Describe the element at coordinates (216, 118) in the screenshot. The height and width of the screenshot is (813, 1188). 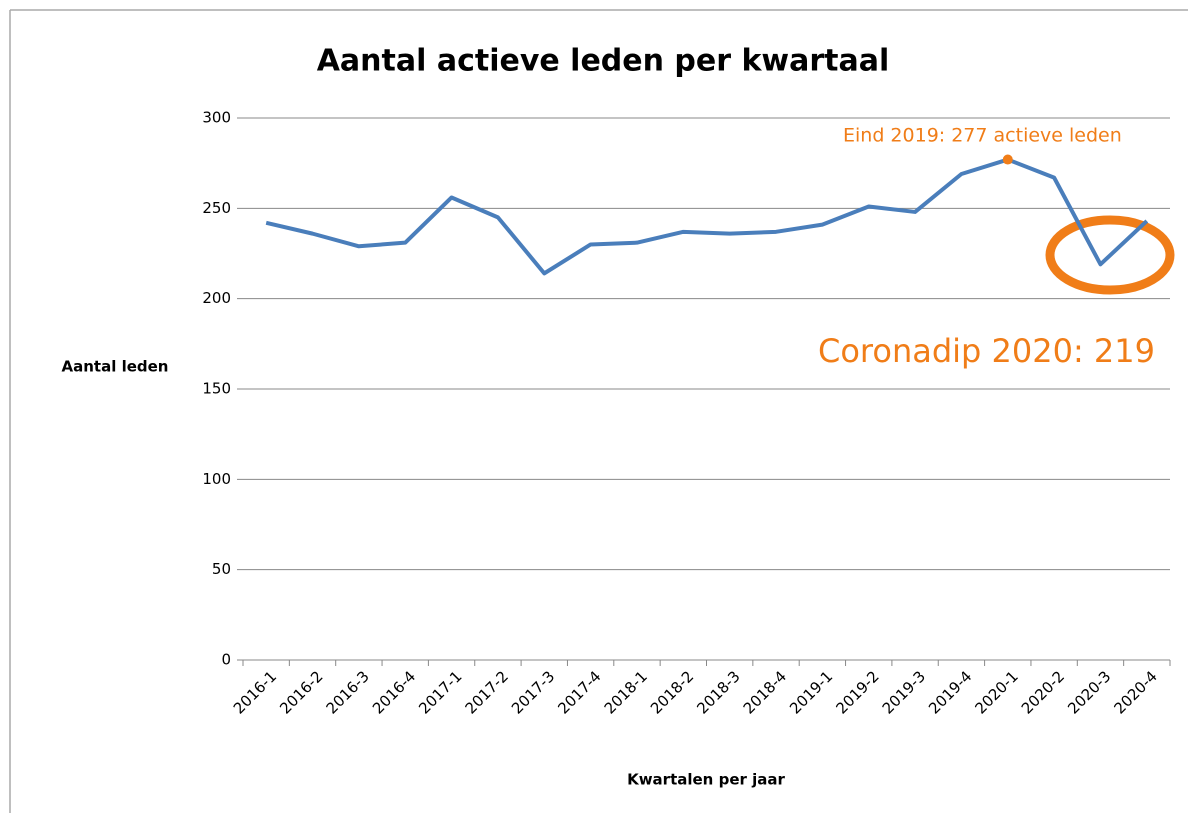
I see `y-tick-label: 300` at that location.